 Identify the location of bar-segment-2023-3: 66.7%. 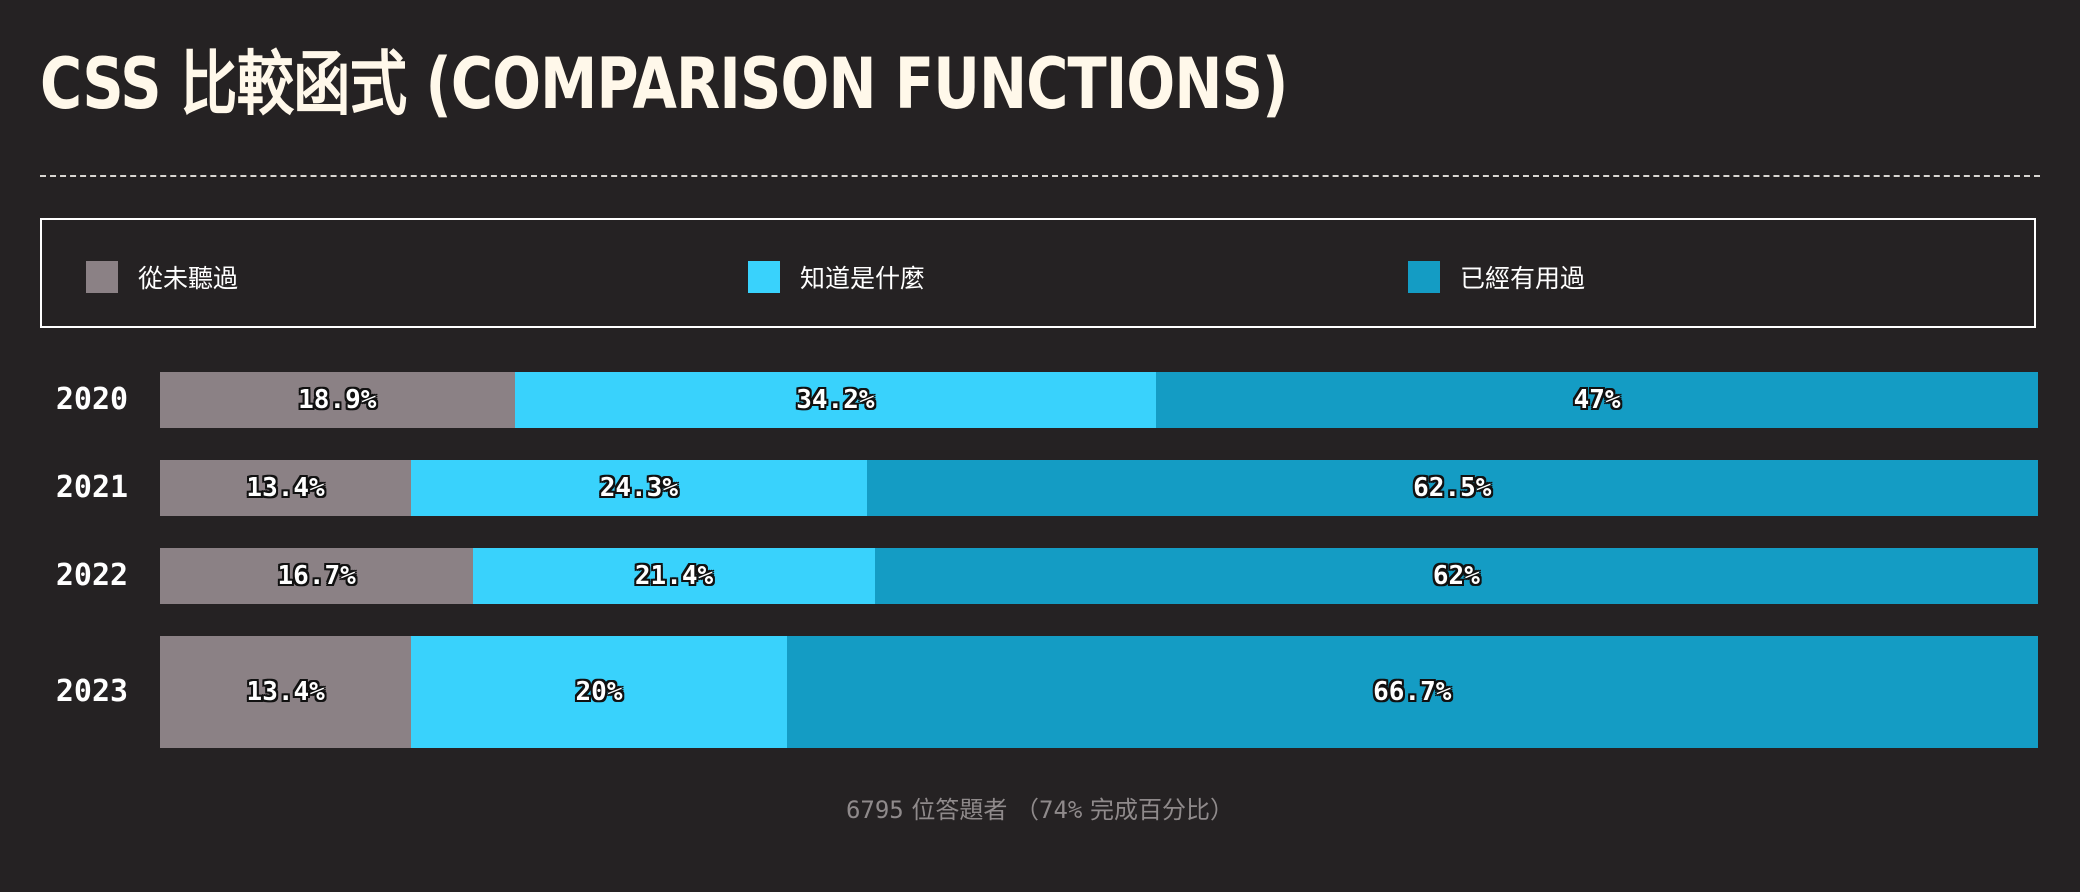
(1412, 692).